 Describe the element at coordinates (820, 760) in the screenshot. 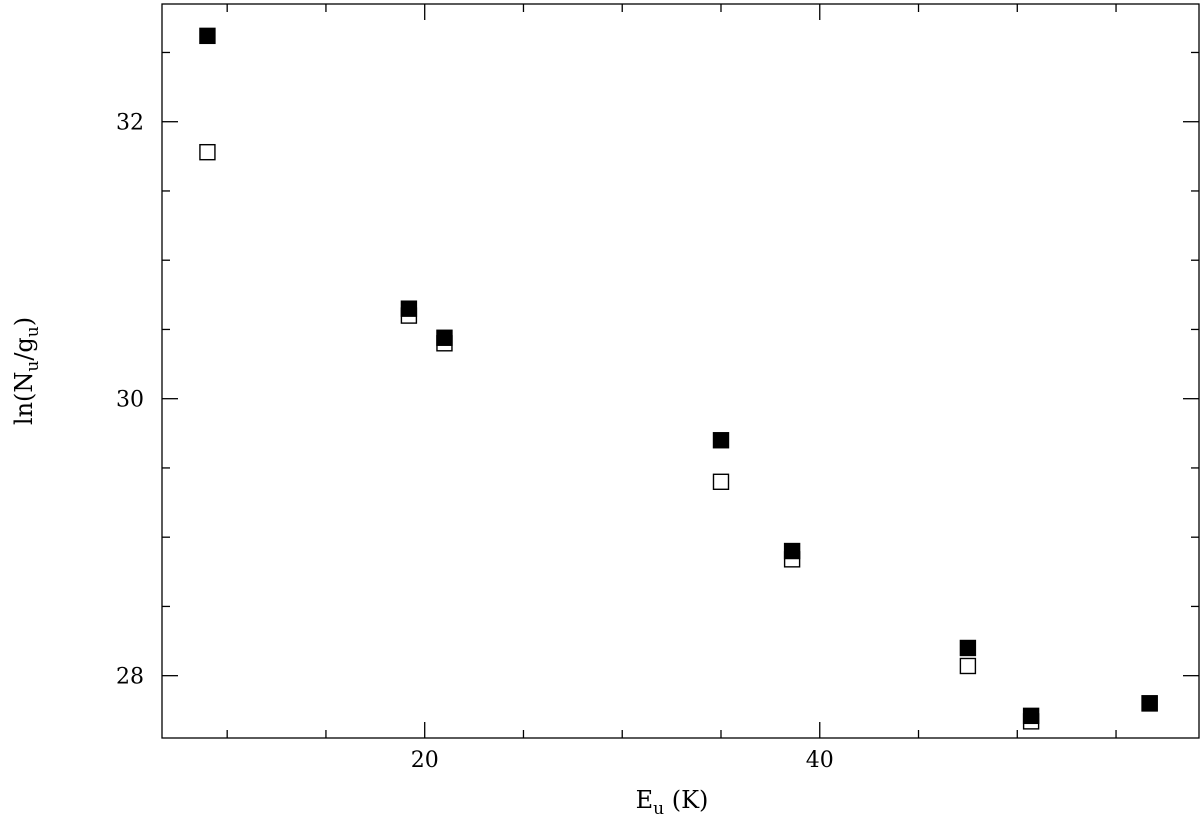

I see `x-tick-label: 40` at that location.